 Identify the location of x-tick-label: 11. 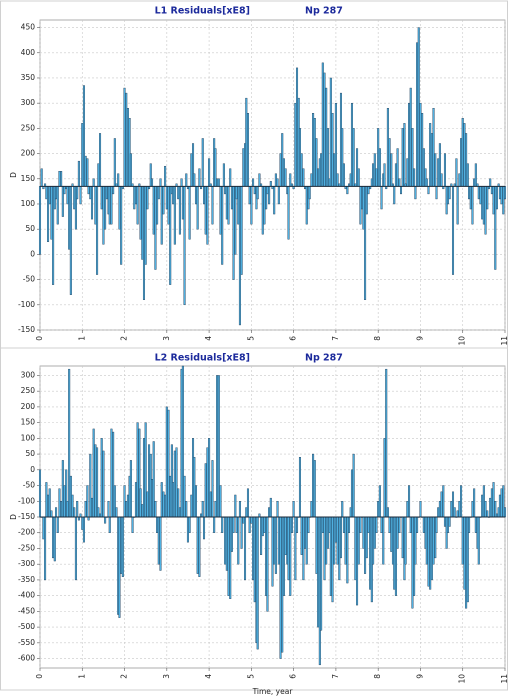
(504, 341).